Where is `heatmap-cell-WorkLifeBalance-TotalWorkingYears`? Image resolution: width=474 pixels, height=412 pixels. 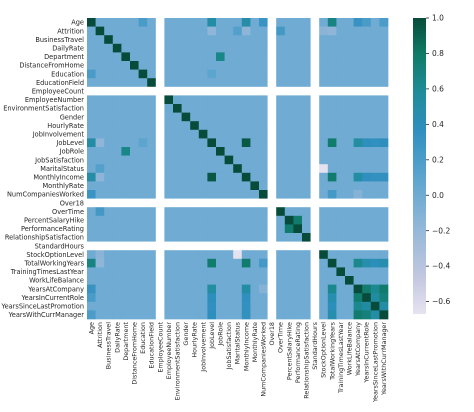
heatmap-cell-WorkLifeBalance-TotalWorkingYears is located at coordinates (332, 280).